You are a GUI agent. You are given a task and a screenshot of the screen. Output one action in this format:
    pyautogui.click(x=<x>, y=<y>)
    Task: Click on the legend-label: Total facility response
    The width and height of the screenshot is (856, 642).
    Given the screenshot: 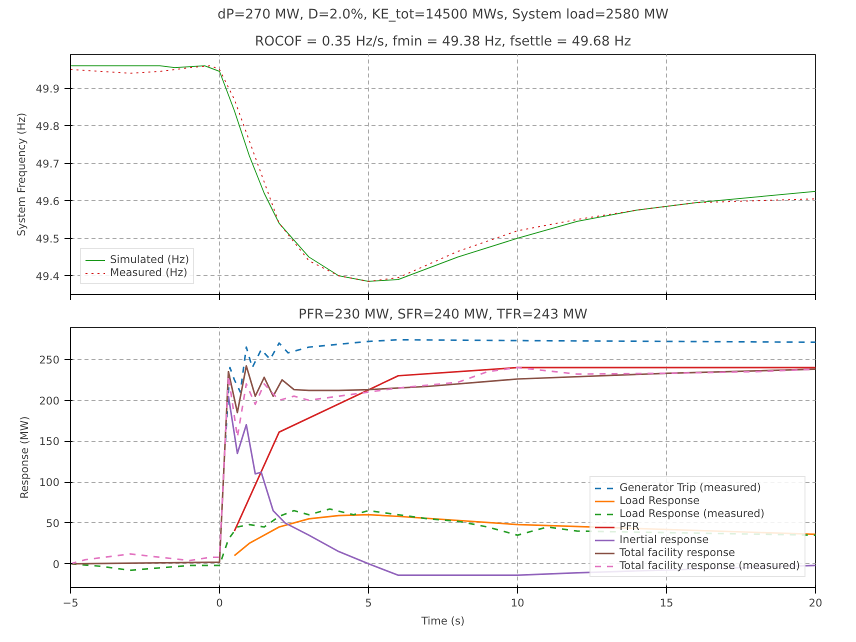 What is the action you would take?
    pyautogui.click(x=677, y=552)
    